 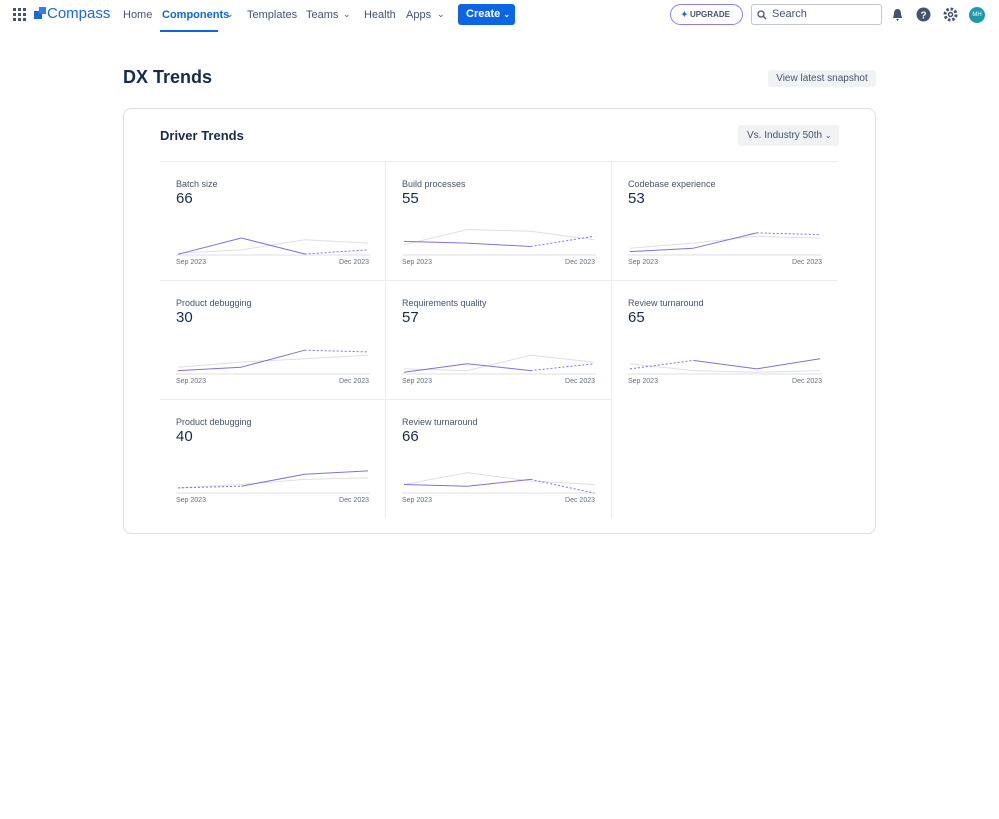 What do you see at coordinates (380, 15) in the screenshot?
I see `nav-item: Health` at bounding box center [380, 15].